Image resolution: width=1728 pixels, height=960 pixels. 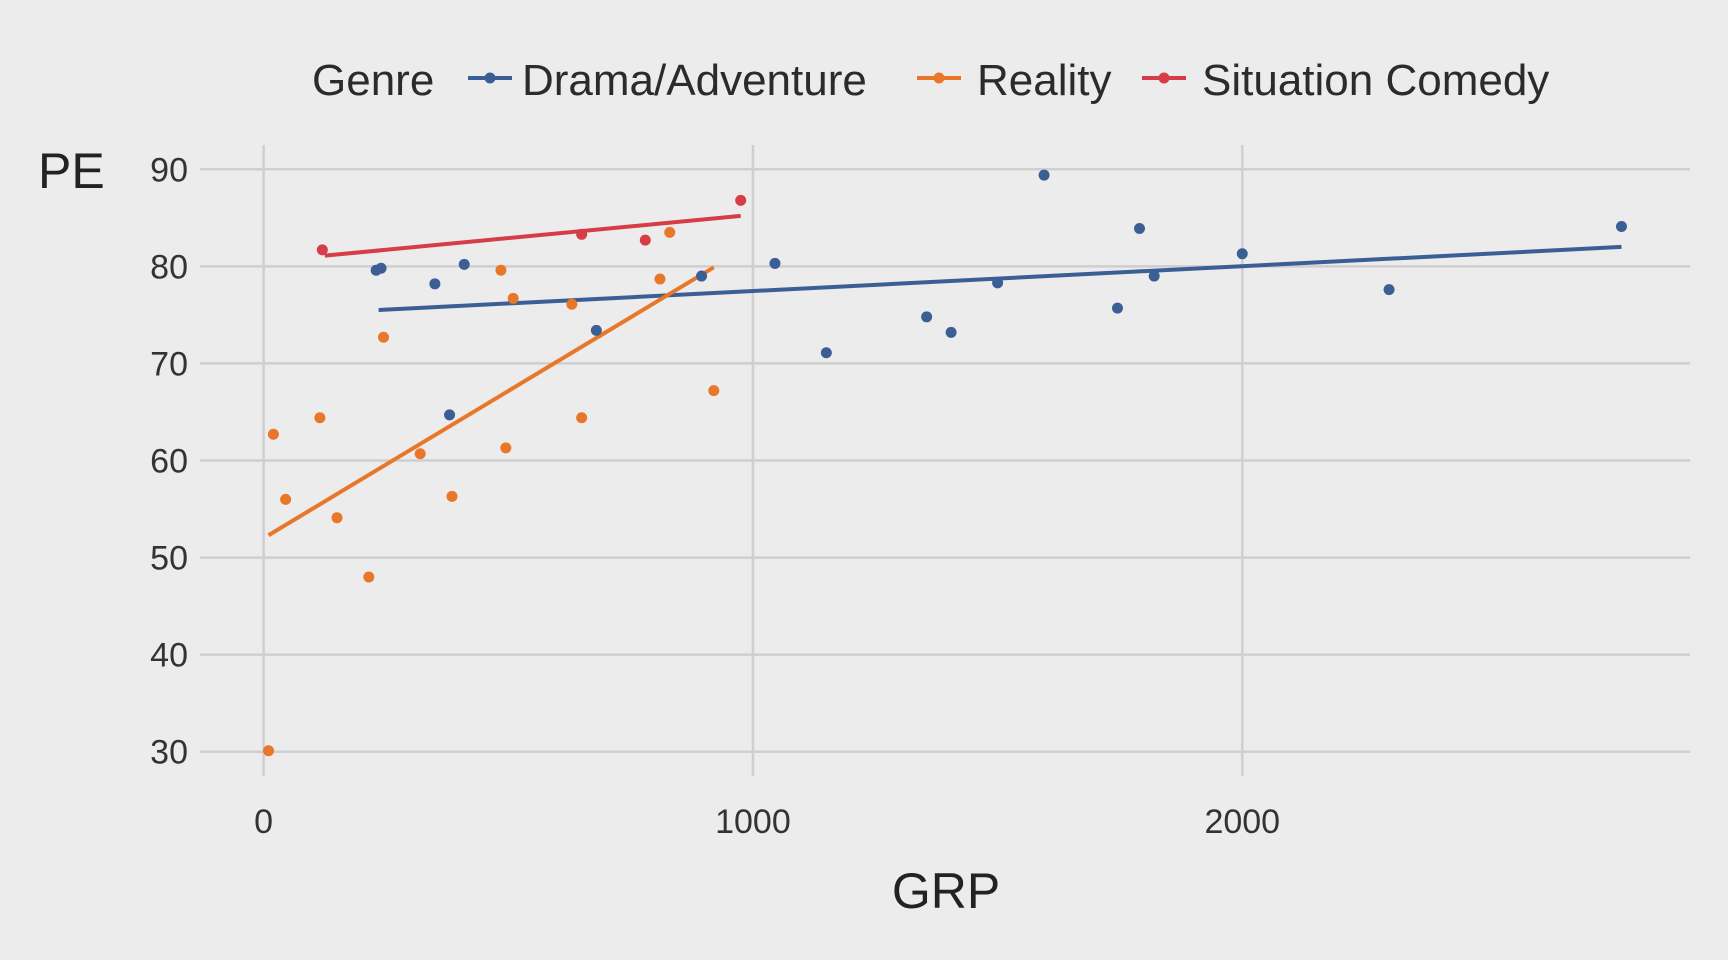 What do you see at coordinates (753, 822) in the screenshot?
I see `x-tick-label: 1000` at bounding box center [753, 822].